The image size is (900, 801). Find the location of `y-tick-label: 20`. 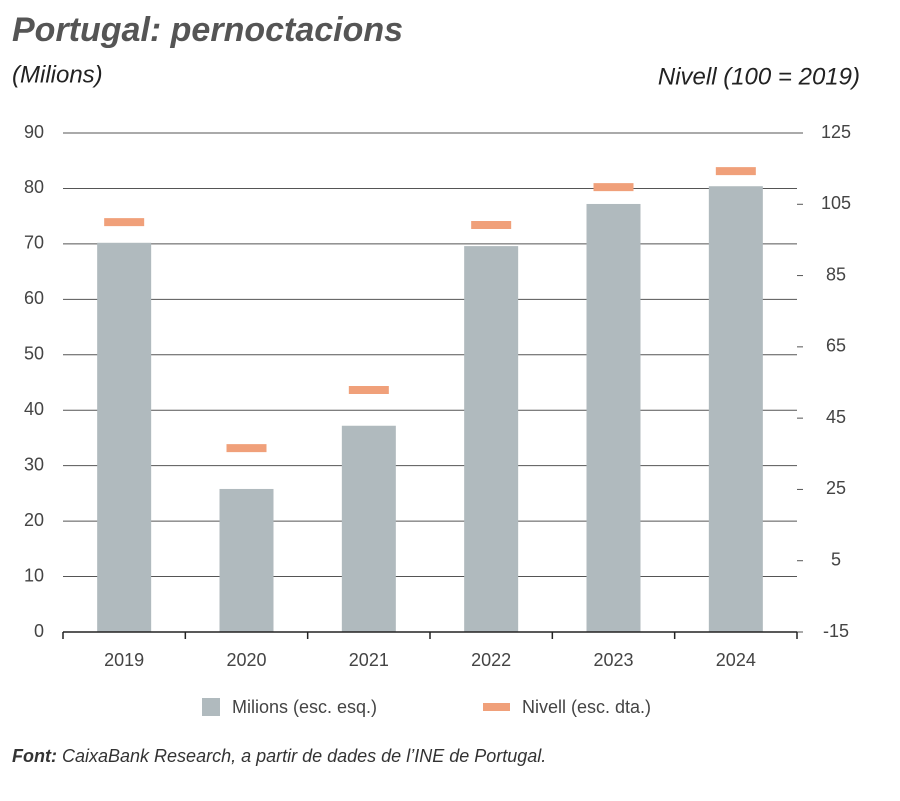

y-tick-label: 20 is located at coordinates (34, 520).